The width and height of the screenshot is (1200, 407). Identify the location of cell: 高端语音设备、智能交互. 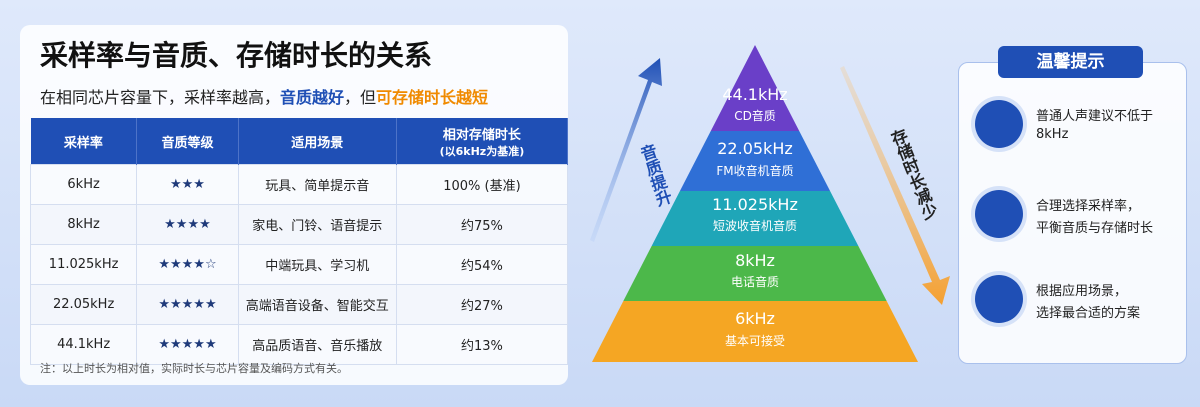
(317, 304).